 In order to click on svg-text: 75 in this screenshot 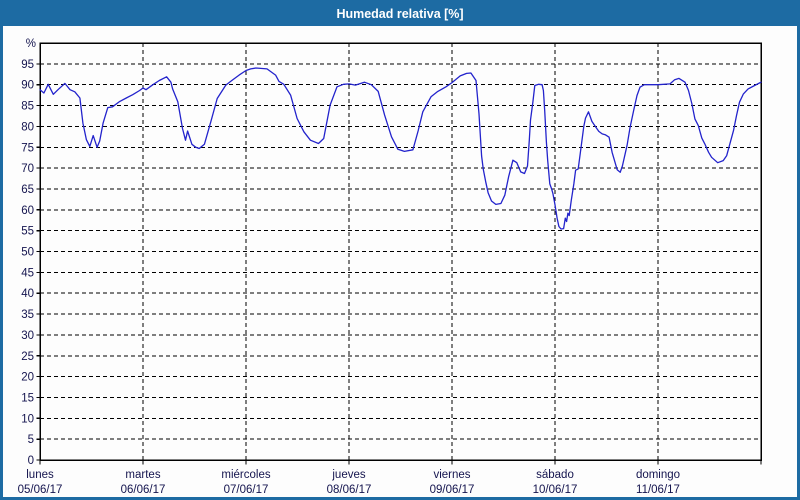, I will do `click(27, 148)`.